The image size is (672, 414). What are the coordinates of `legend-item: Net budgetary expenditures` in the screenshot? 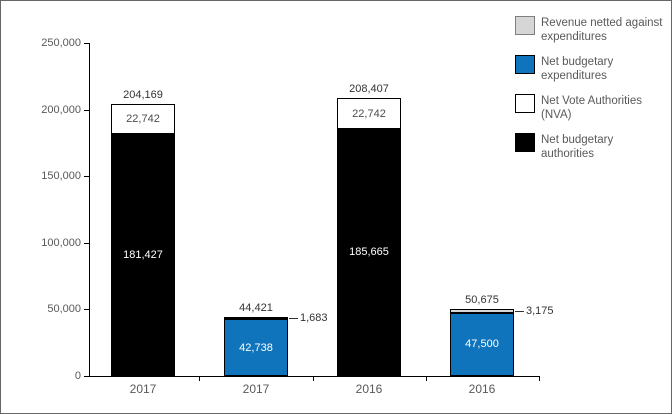 It's located at (591, 69).